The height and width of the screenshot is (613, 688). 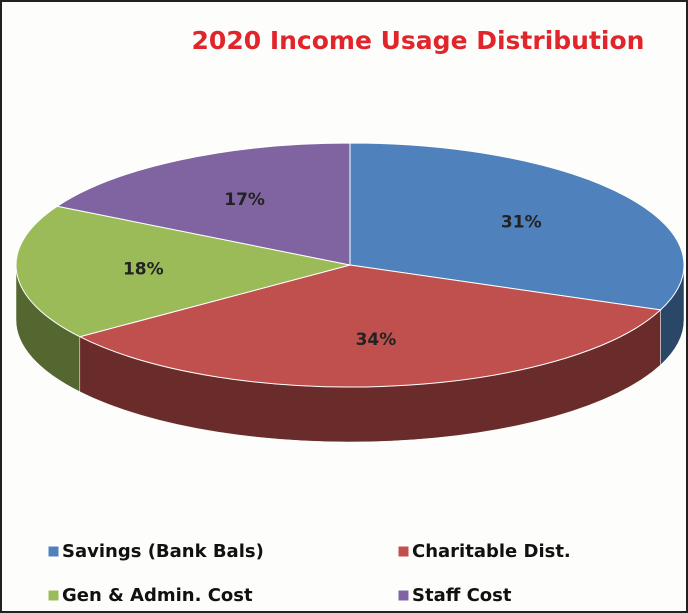 I want to click on legend-label: Charitable Dist., so click(x=491, y=551).